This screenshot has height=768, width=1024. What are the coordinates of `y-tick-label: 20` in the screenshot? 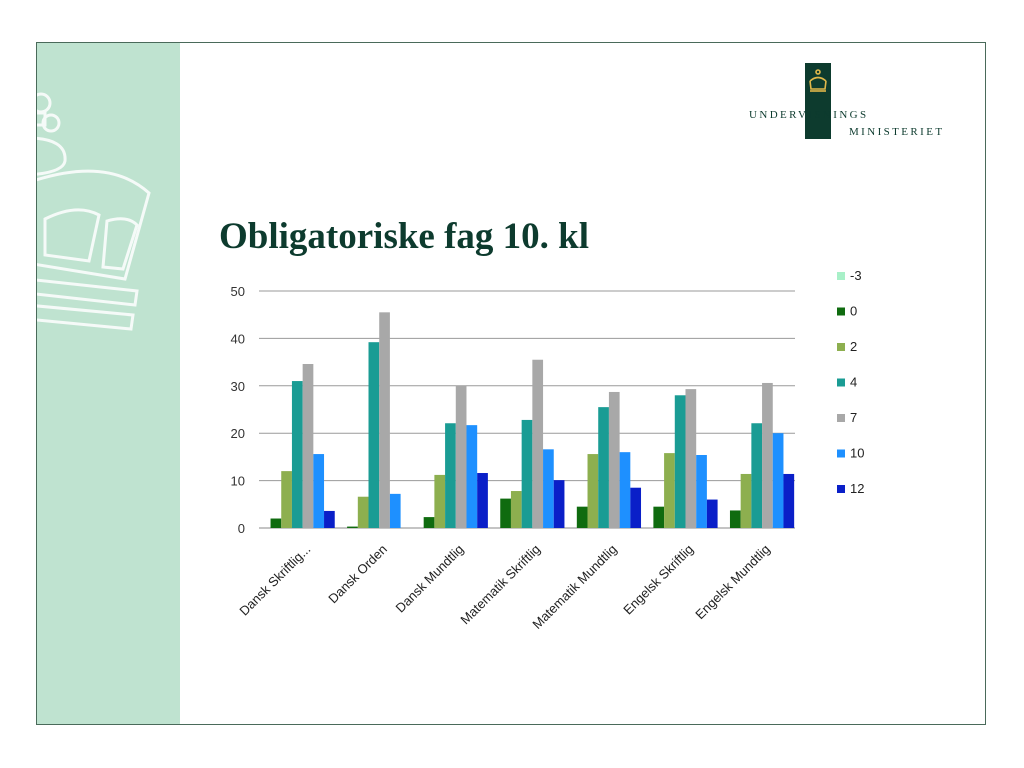 It's located at (238, 433).